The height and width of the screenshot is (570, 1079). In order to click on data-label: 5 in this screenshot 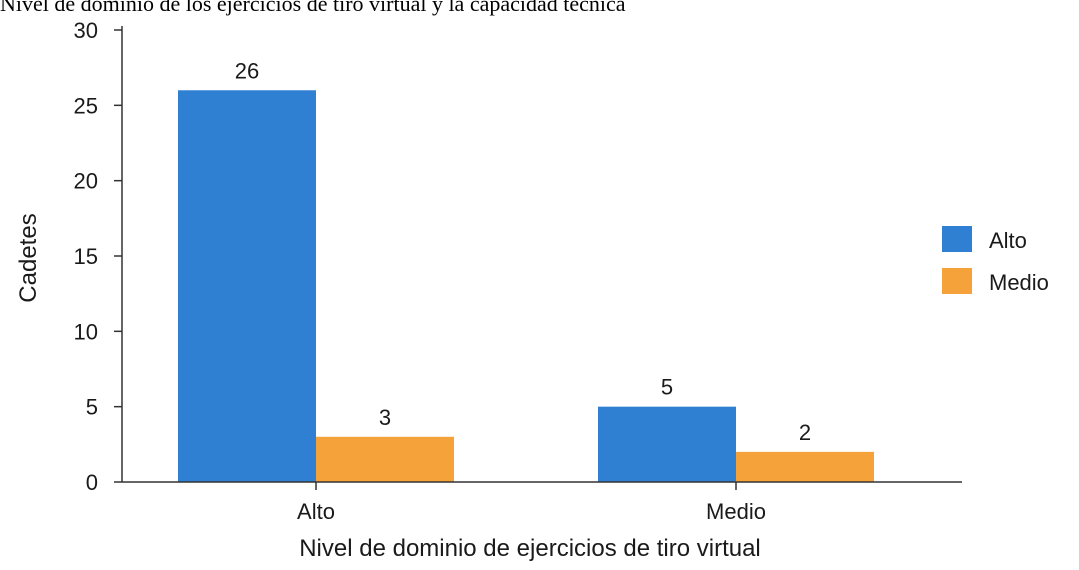, I will do `click(667, 387)`.